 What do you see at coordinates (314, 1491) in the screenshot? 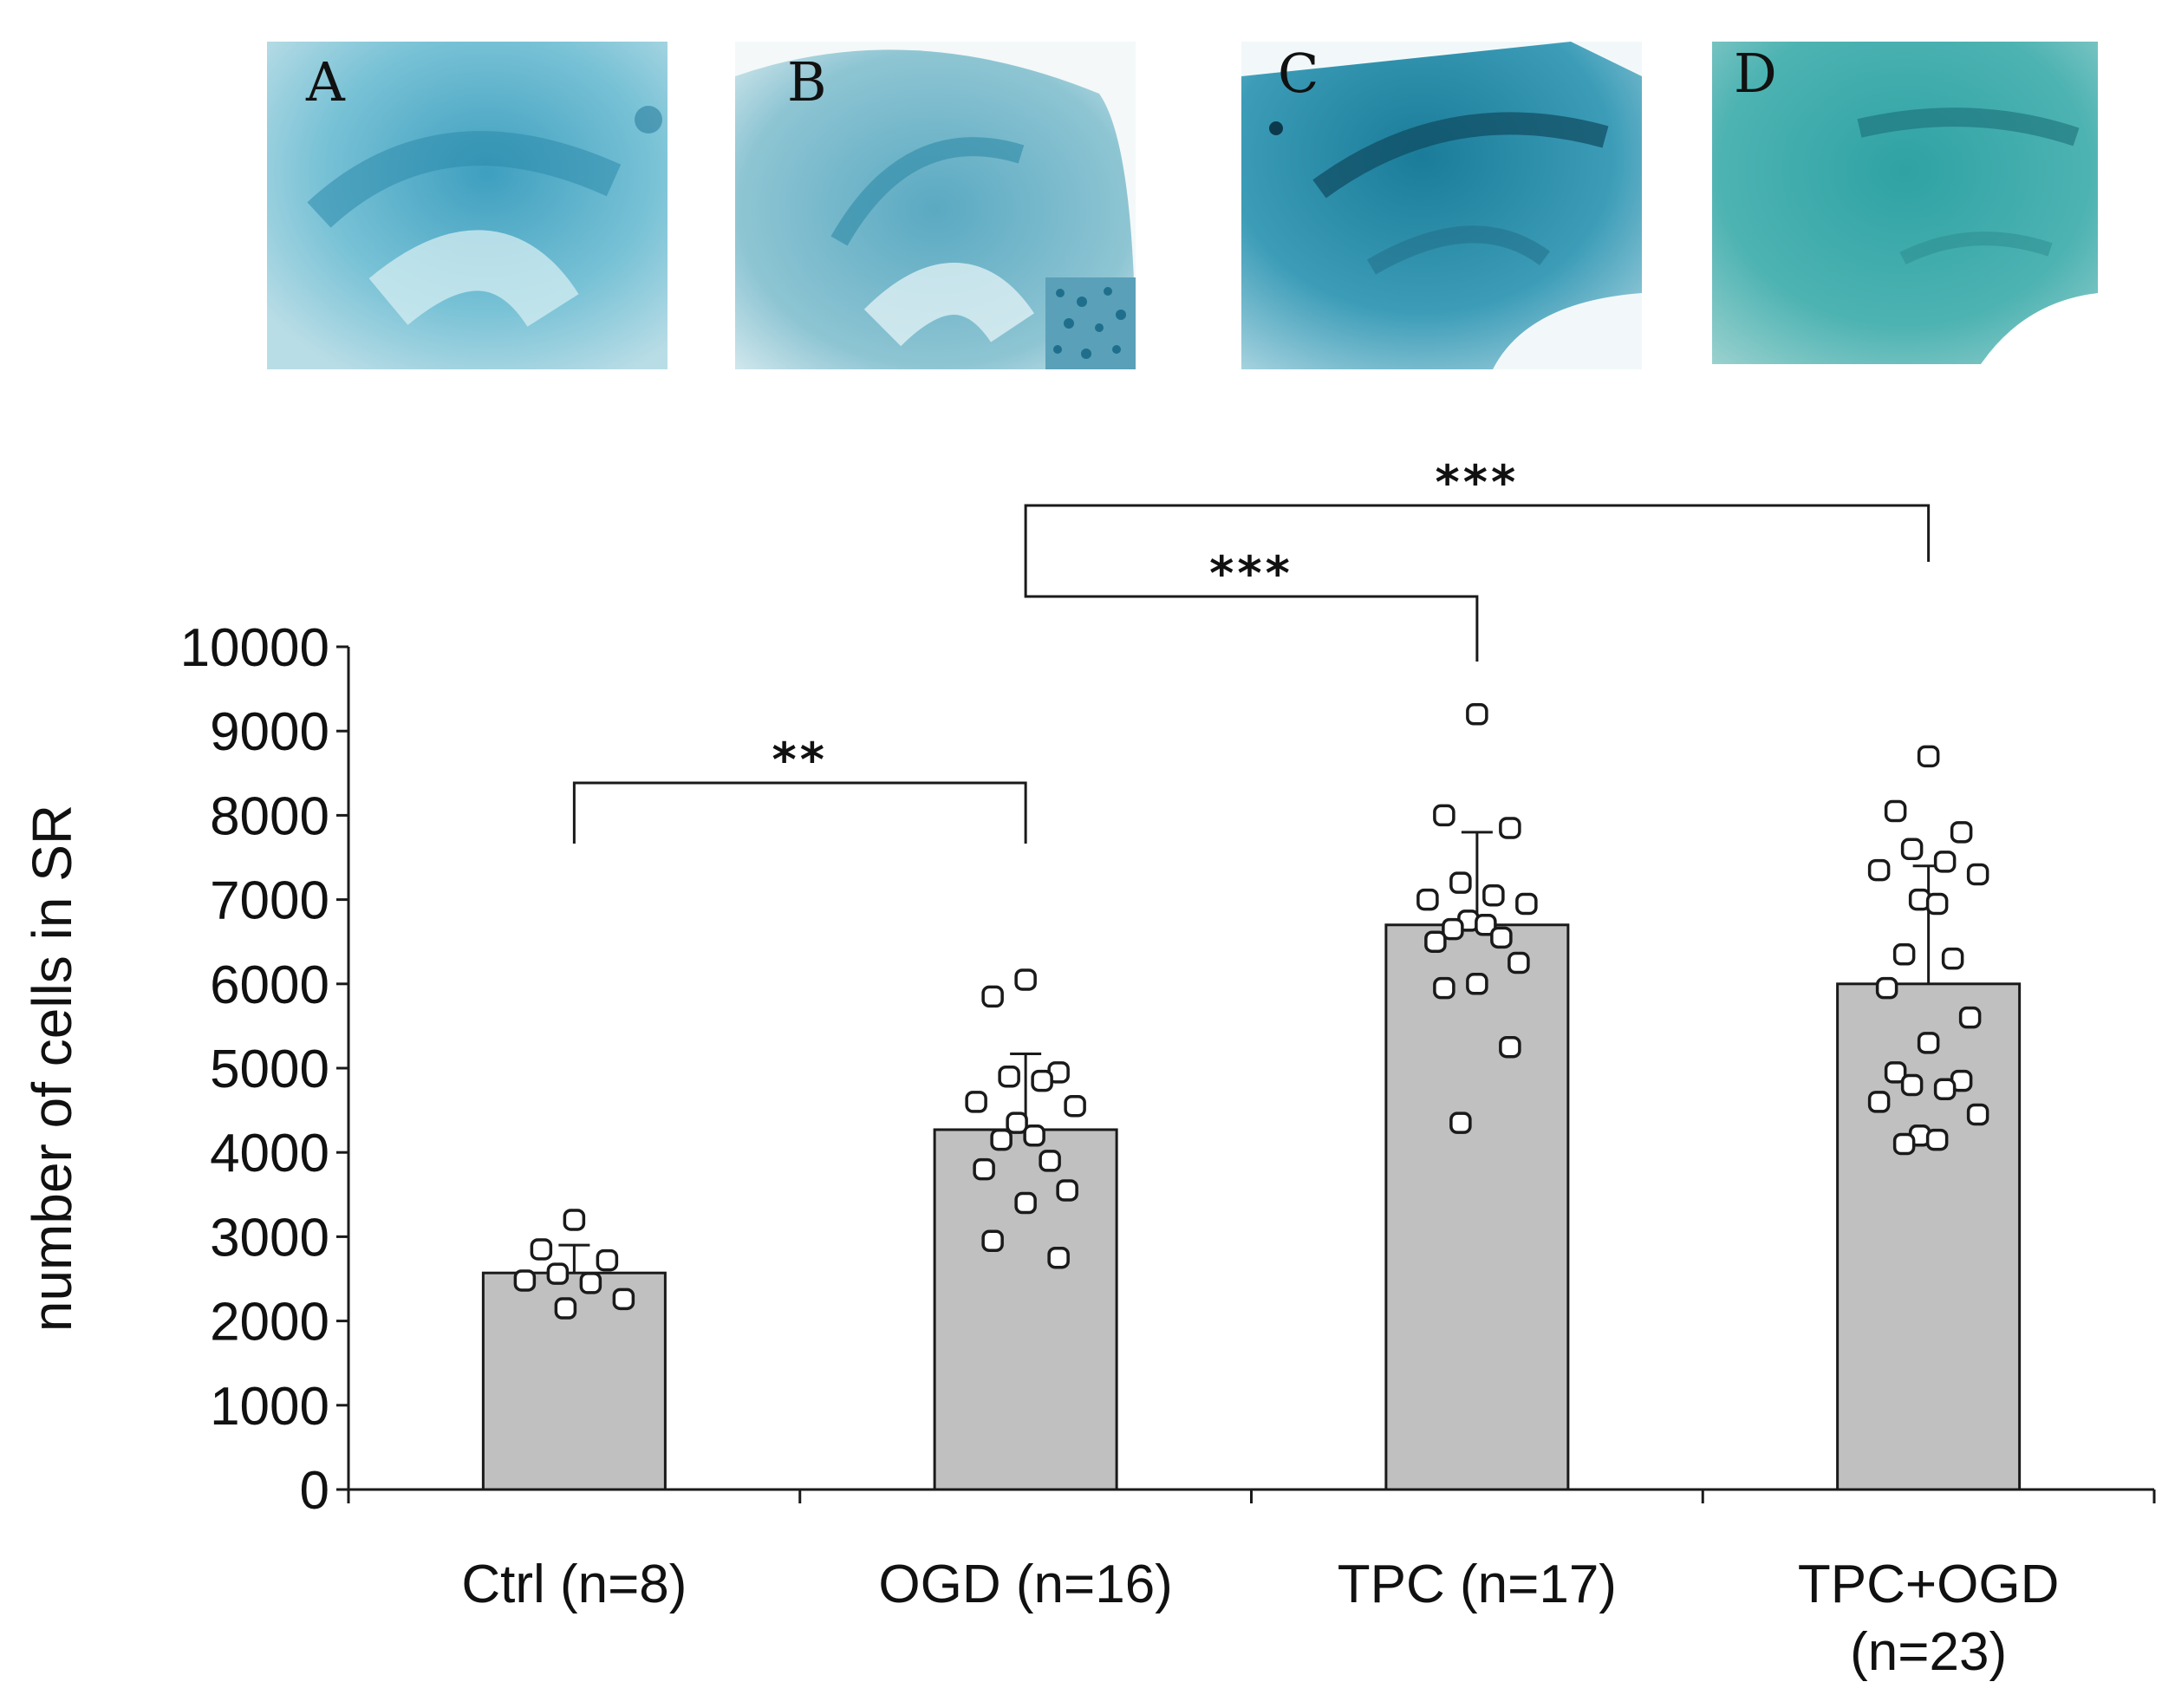
I see `y-tick-label: 0` at bounding box center [314, 1491].